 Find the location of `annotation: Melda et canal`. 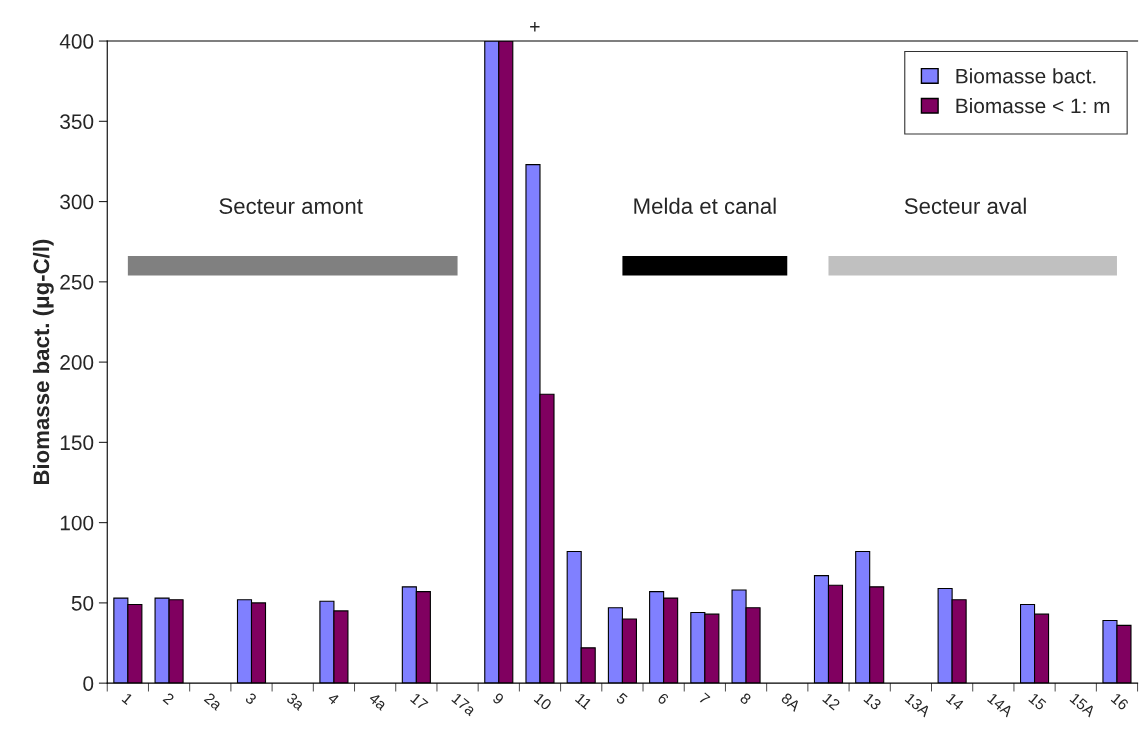

annotation: Melda et canal is located at coordinates (705, 205).